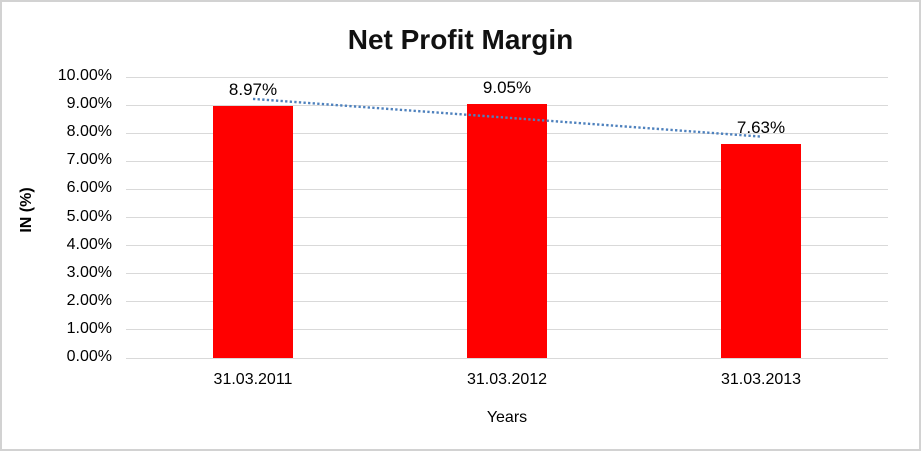 This screenshot has height=451, width=921. I want to click on trendline, so click(507, 117).